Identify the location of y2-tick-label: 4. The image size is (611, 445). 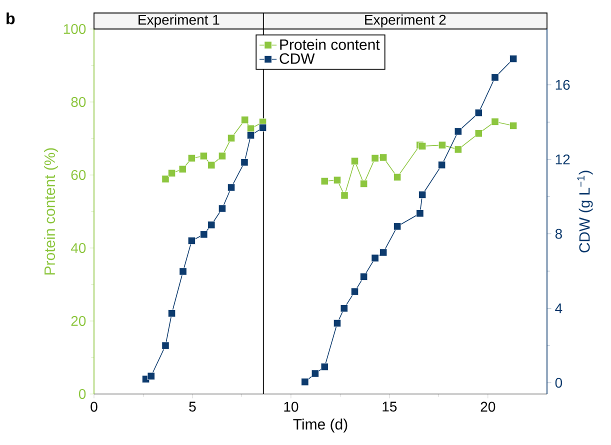
(558, 309).